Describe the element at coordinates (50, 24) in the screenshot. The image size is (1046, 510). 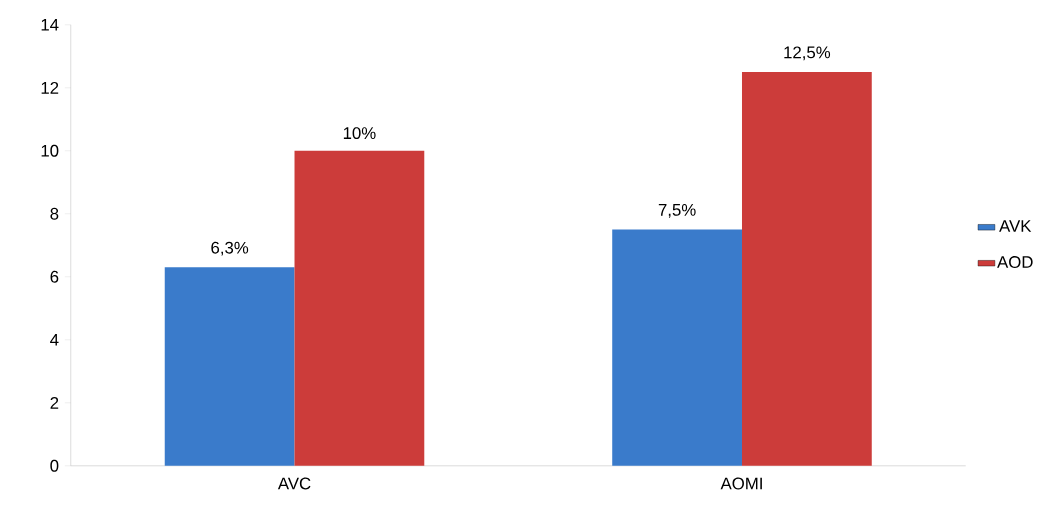
I see `y-tick-label: 14` at that location.